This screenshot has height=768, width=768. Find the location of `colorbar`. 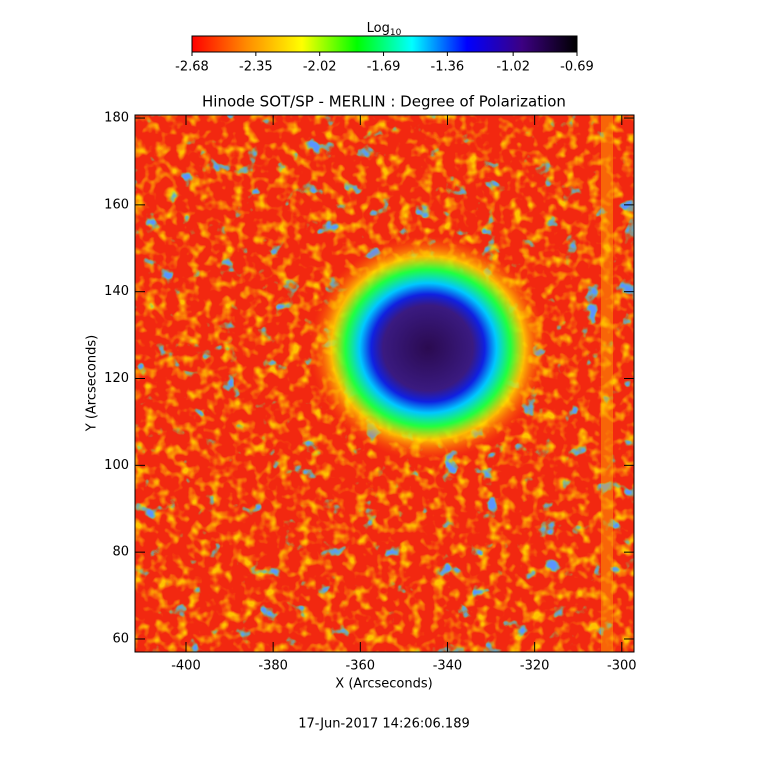

colorbar is located at coordinates (384, 44).